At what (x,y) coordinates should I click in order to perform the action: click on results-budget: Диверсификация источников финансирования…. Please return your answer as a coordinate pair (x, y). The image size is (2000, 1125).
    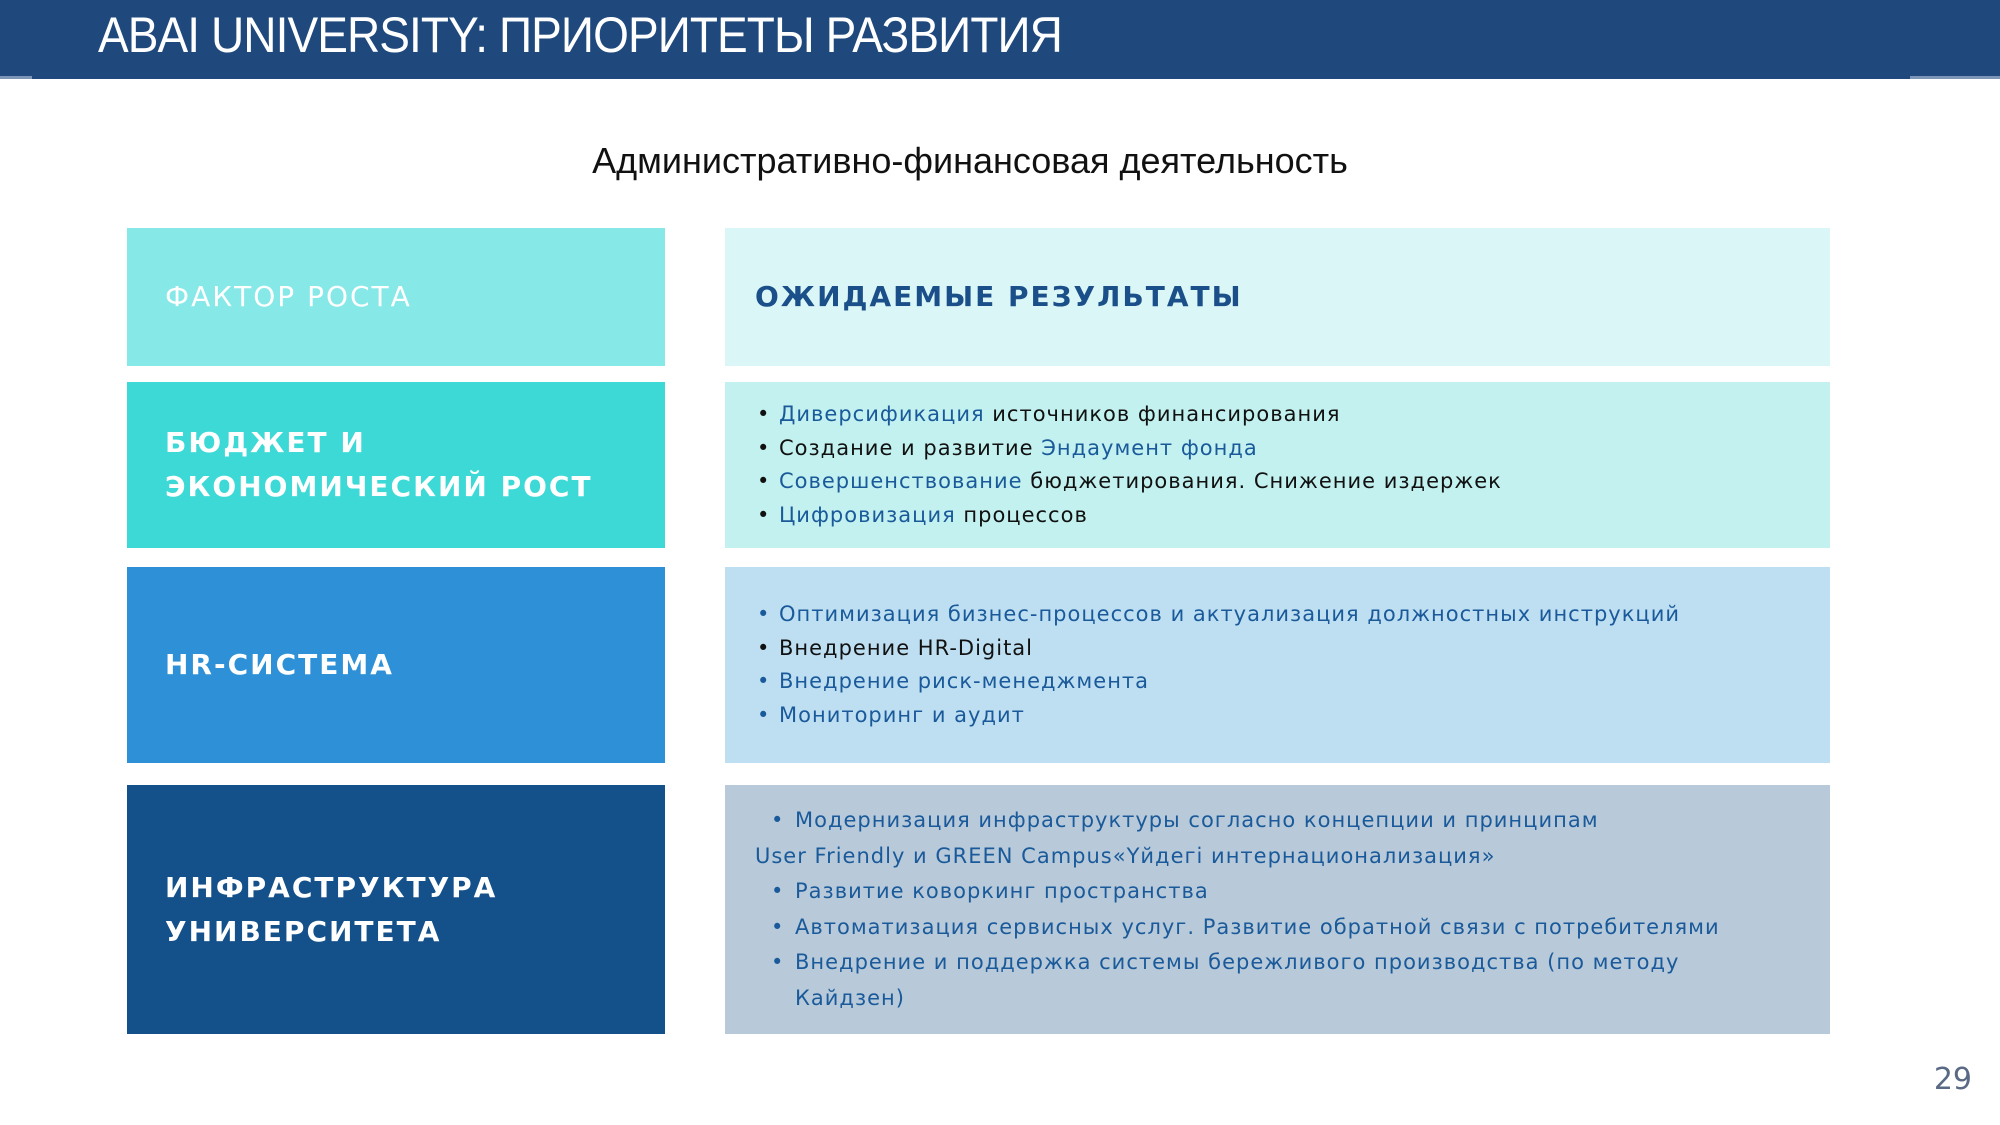
    Looking at the image, I should click on (1277, 465).